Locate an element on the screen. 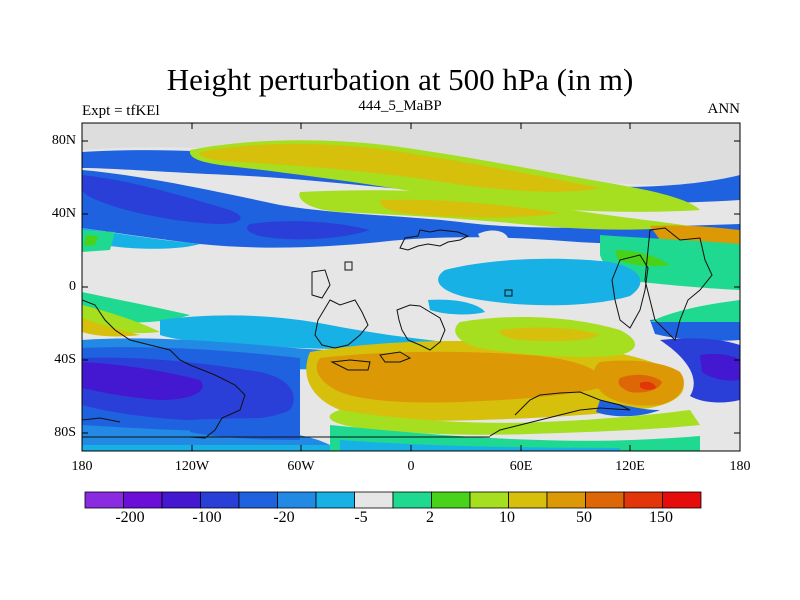 The image size is (800, 600). lat-label-0: 0 is located at coordinates (72, 286).